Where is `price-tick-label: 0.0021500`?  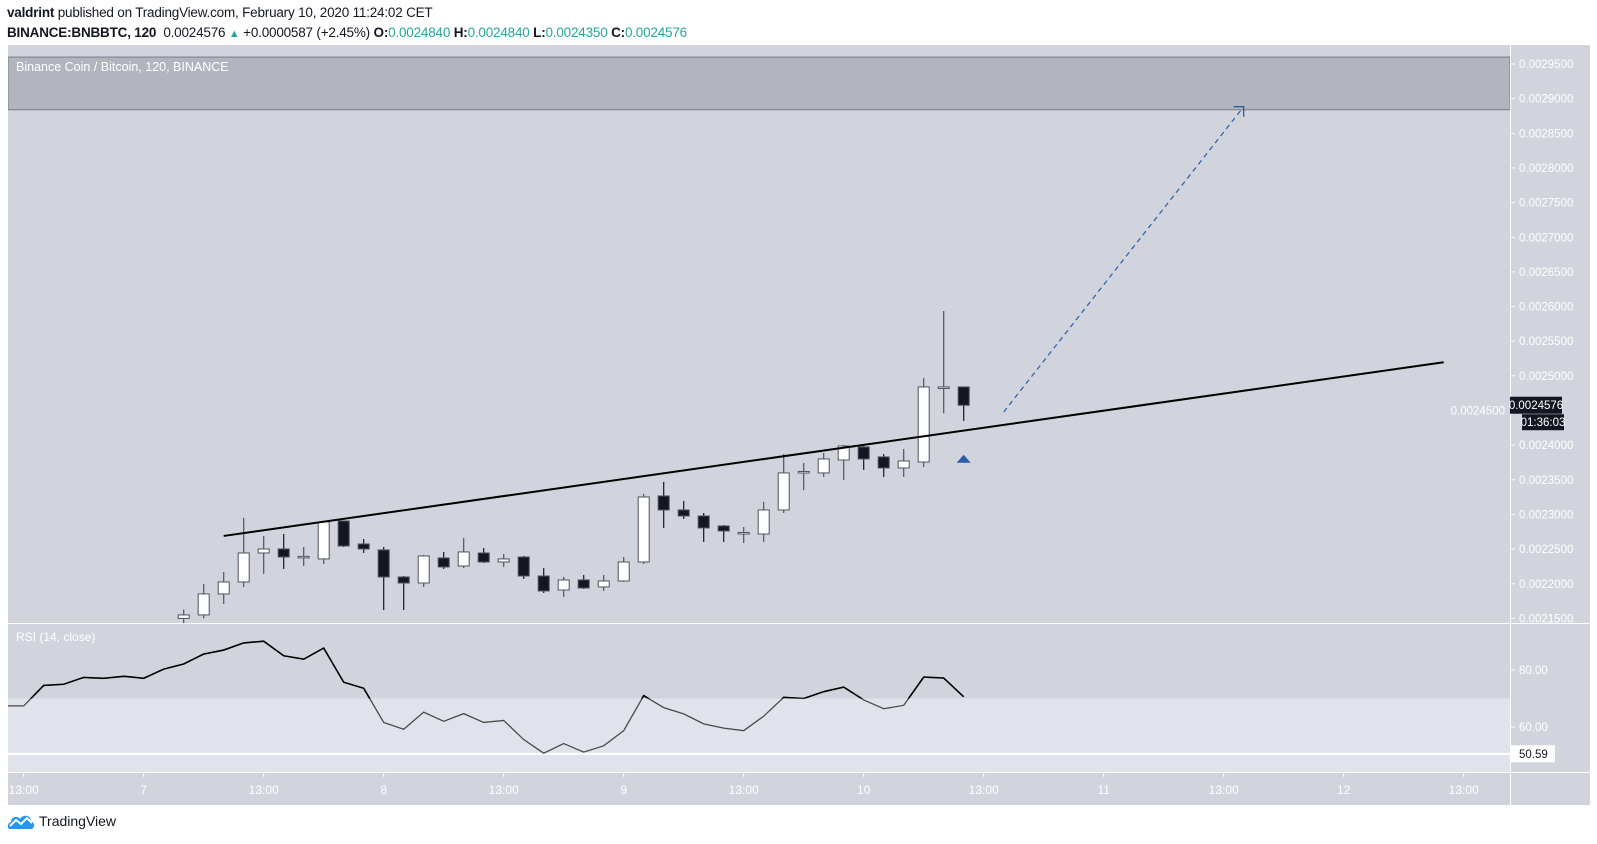
price-tick-label: 0.0021500 is located at coordinates (1546, 619).